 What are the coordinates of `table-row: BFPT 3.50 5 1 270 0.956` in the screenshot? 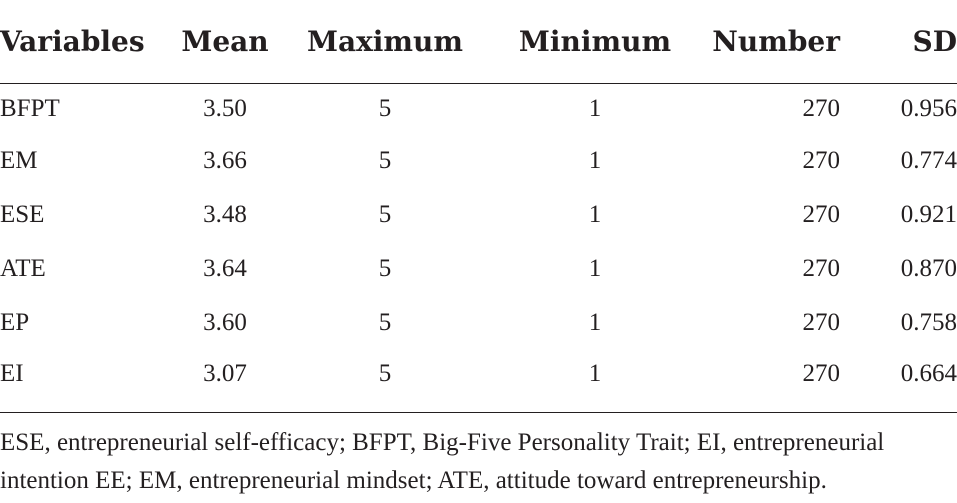 It's located at (478, 109).